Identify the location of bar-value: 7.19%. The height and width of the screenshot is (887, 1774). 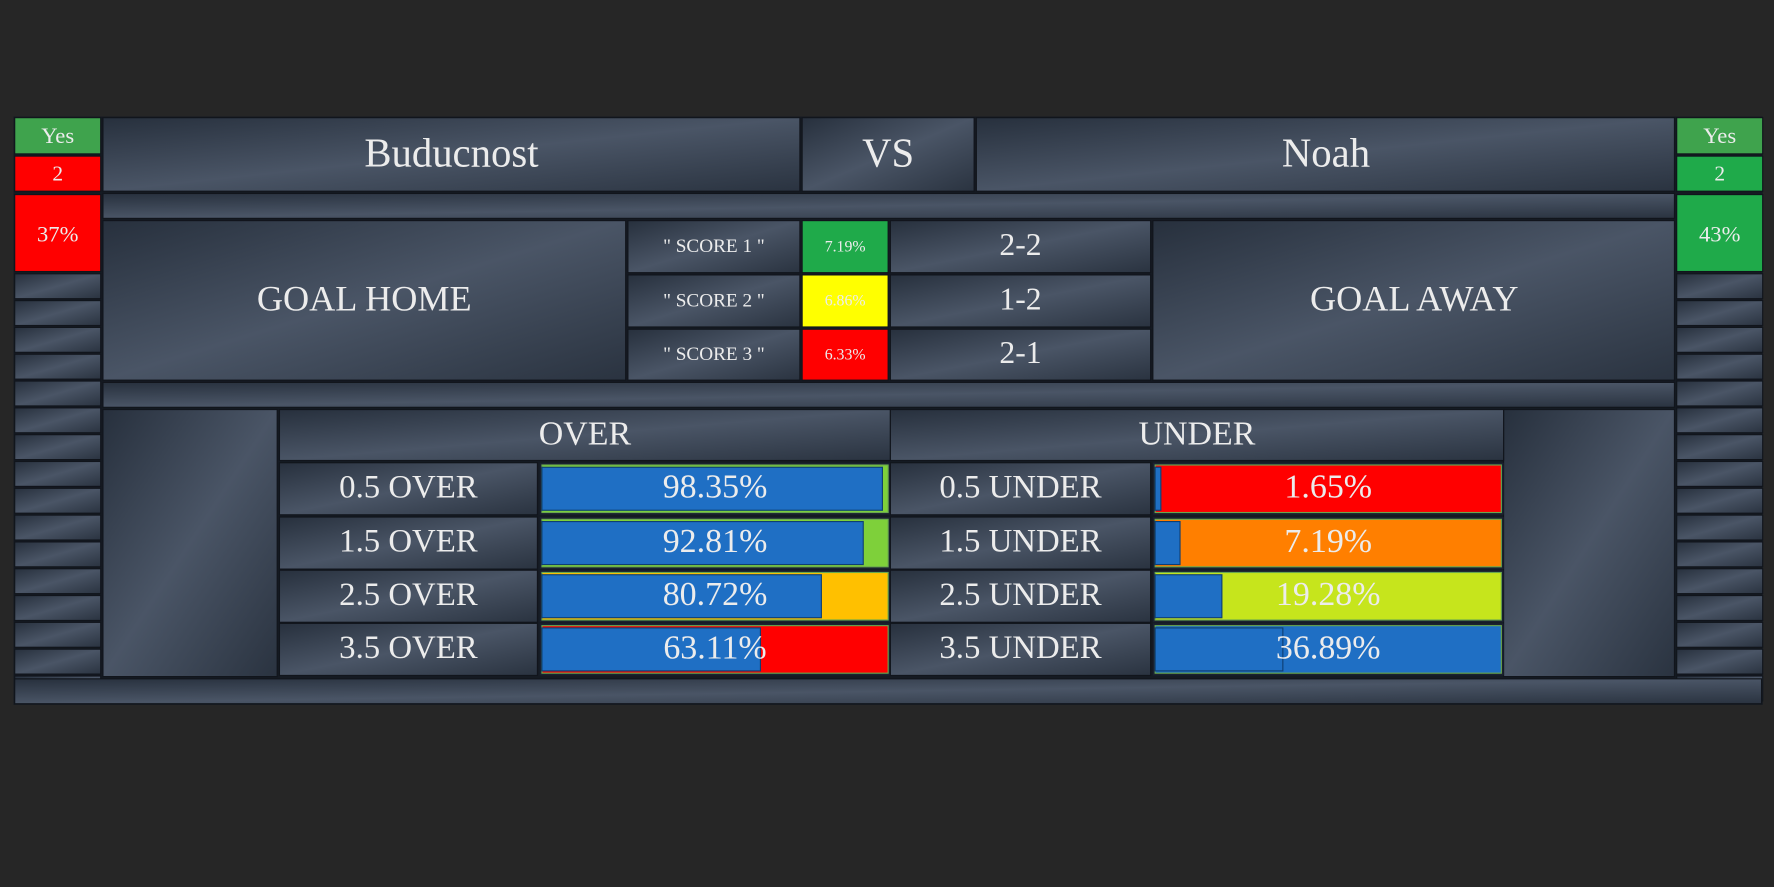
(1328, 541).